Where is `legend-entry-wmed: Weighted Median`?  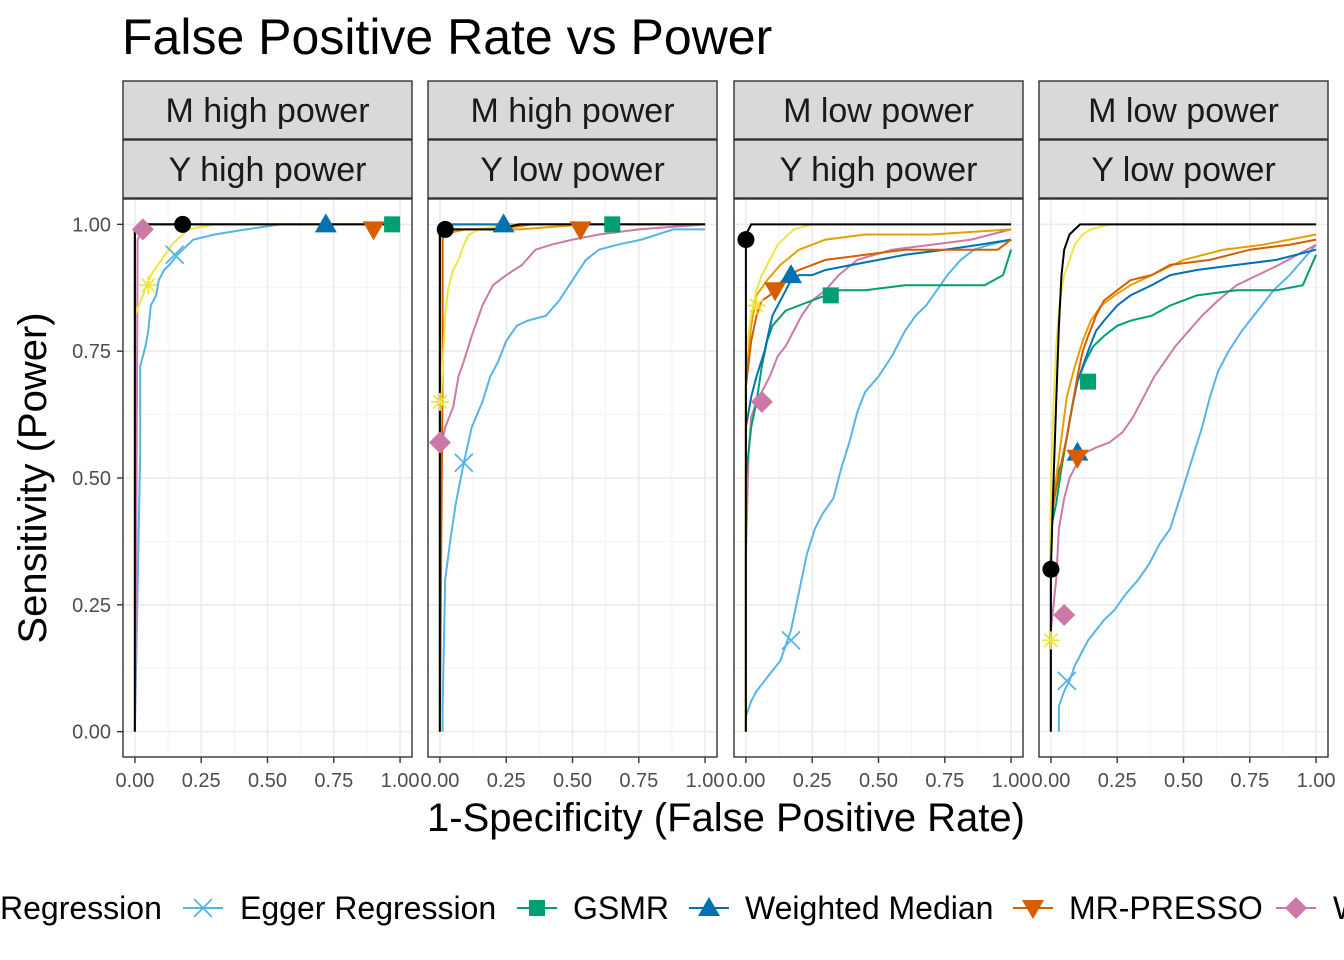 legend-entry-wmed: Weighted Median is located at coordinates (841, 908).